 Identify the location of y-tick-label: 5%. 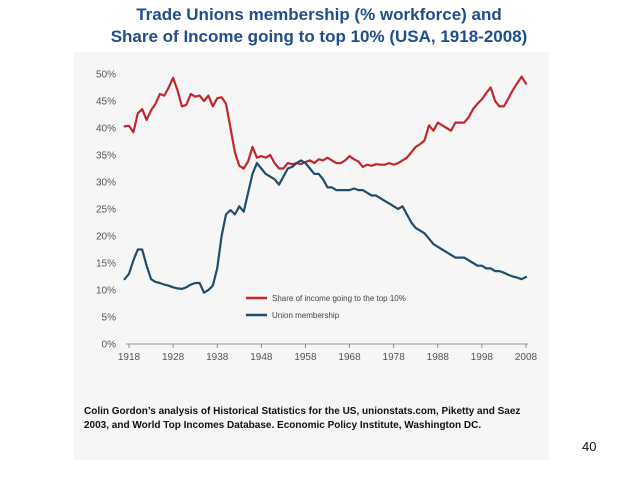
(109, 318).